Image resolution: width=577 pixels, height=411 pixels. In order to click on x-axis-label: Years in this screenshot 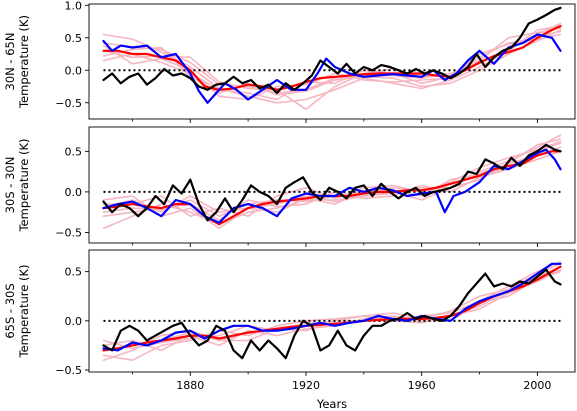, I will do `click(331, 404)`.